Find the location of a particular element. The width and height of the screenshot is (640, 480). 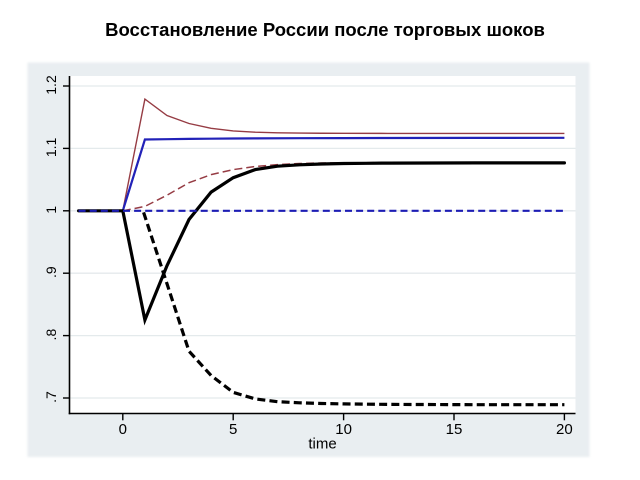

svg-text: .9 is located at coordinates (51, 272).